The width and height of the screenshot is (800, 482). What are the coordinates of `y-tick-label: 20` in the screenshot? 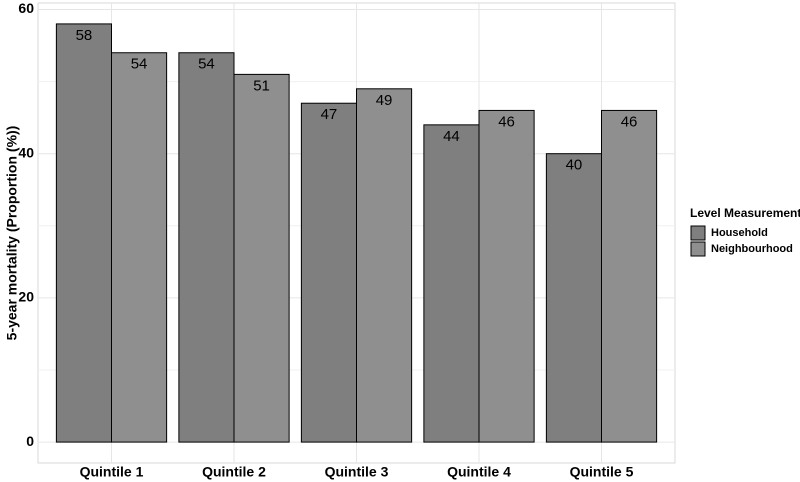 It's located at (26, 297).